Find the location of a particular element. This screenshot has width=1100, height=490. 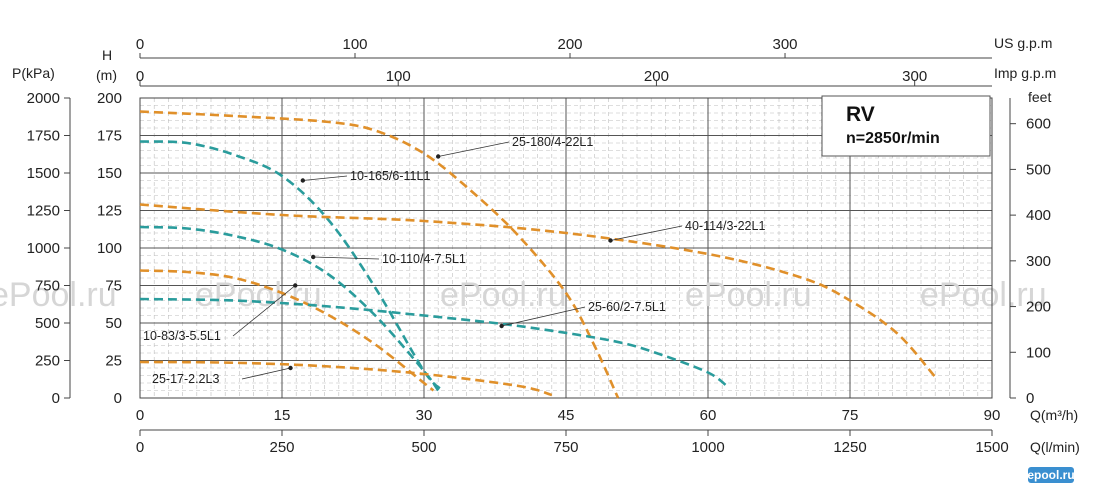

curve-25-60/2-7.5L1 is located at coordinates (433, 342).